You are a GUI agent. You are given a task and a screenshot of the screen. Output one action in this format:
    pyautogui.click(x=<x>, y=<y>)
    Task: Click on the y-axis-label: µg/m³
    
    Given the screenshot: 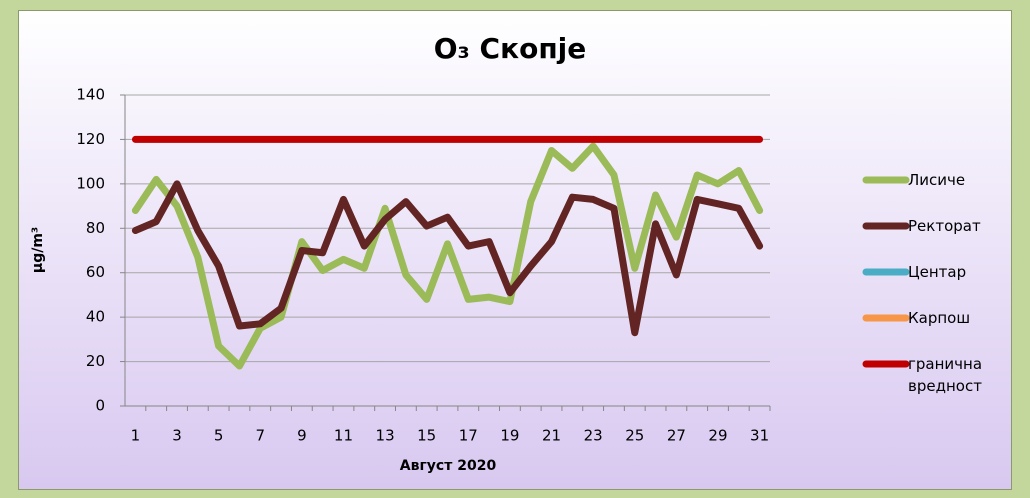 What is the action you would take?
    pyautogui.click(x=38, y=250)
    